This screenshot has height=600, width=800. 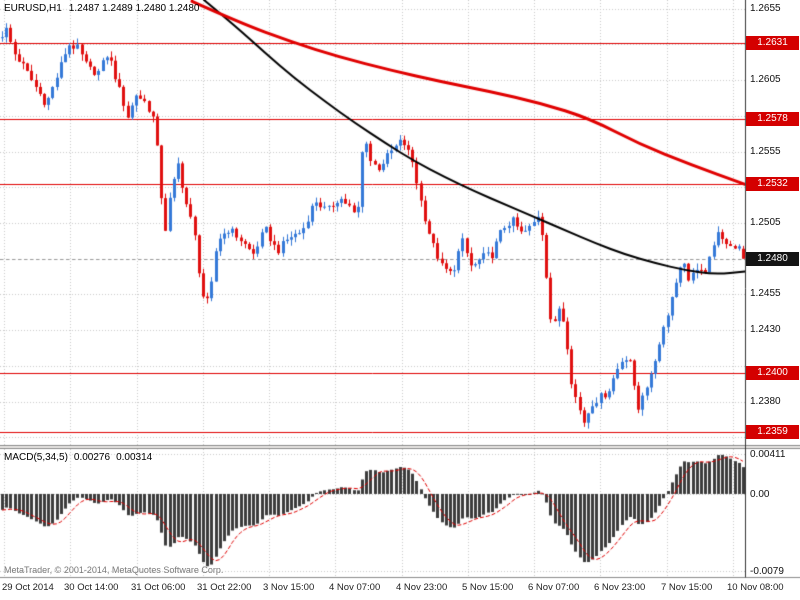 What do you see at coordinates (760, 494) in the screenshot?
I see `macd-tick-label: 0.00` at bounding box center [760, 494].